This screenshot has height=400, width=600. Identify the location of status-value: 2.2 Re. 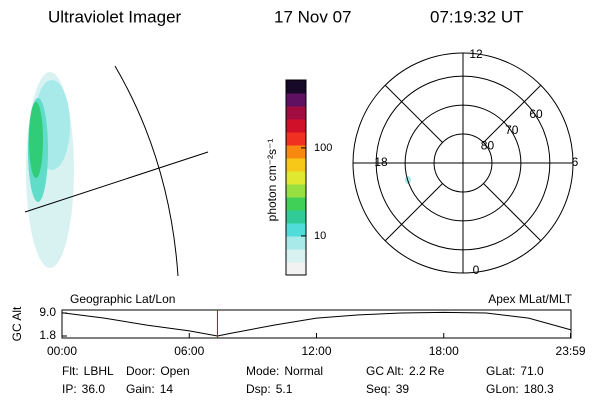
(427, 371).